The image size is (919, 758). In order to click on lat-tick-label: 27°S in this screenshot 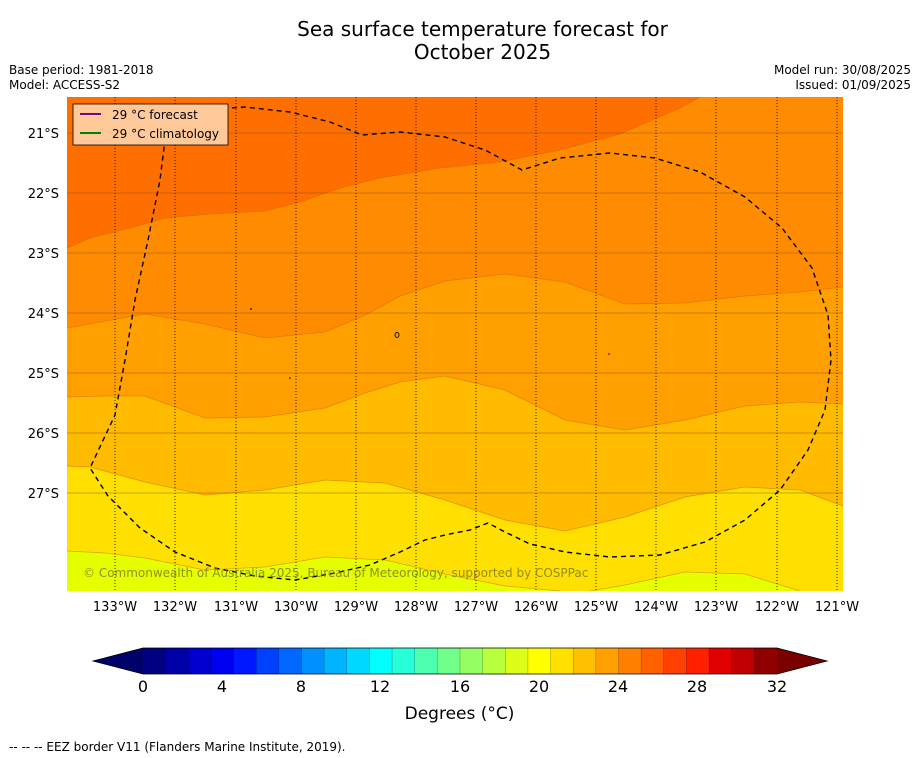, I will do `click(43, 494)`.